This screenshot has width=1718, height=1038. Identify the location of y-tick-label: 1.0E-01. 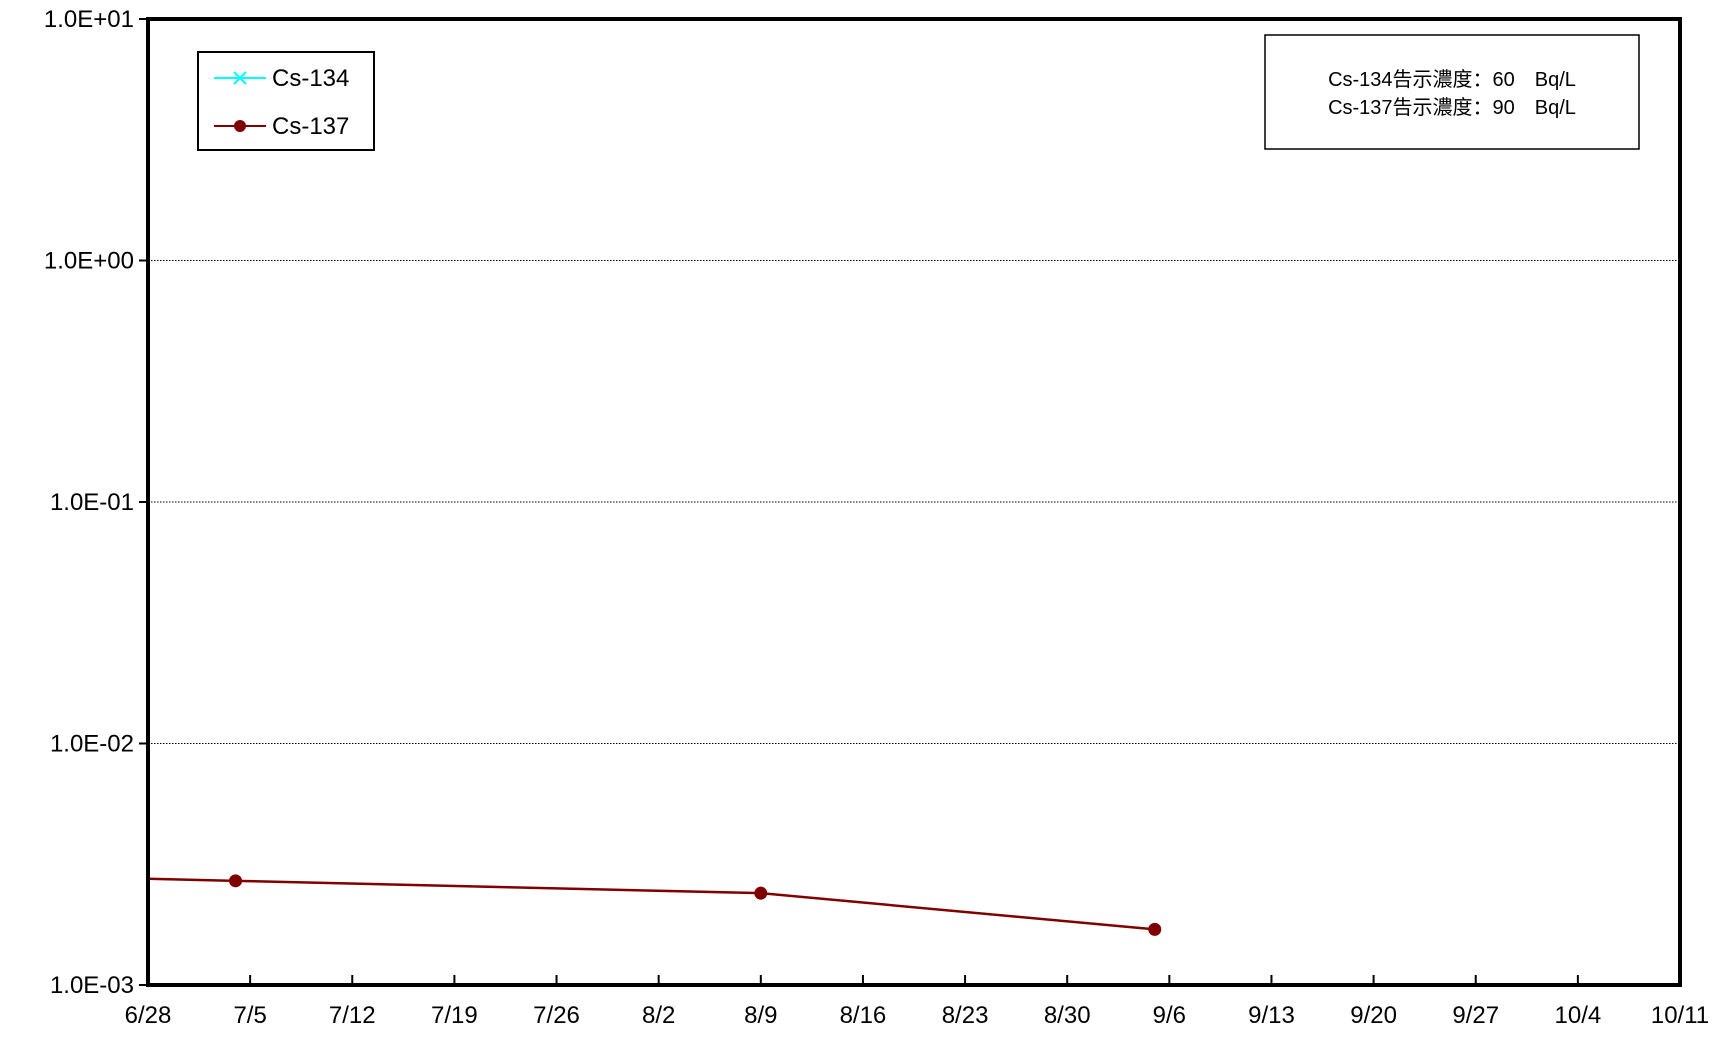
(92, 502).